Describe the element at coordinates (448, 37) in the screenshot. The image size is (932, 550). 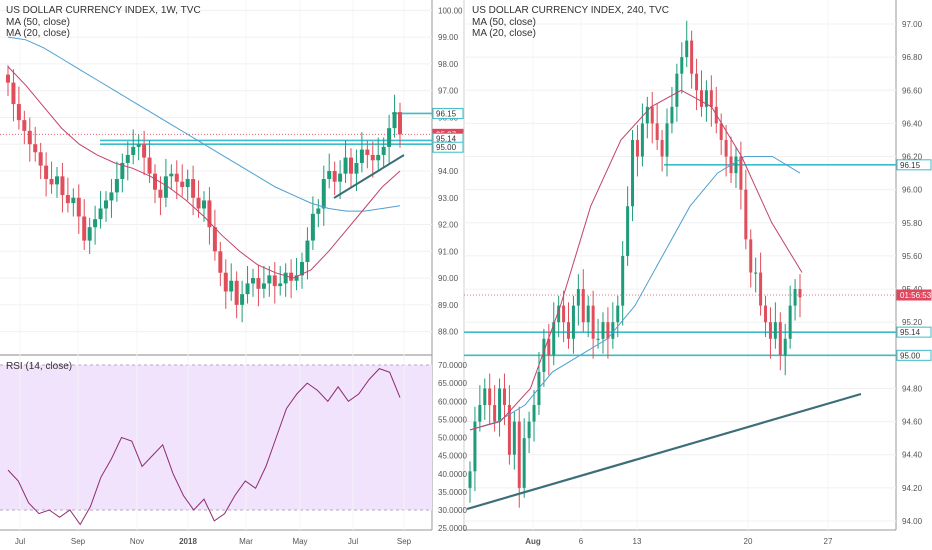
I see `left-price-tick: 99.00` at that location.